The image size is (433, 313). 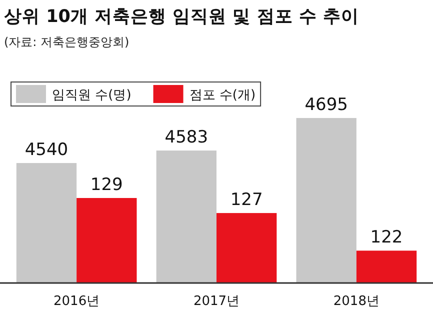 What do you see at coordinates (326, 105) in the screenshot?
I see `data-label: 4695` at bounding box center [326, 105].